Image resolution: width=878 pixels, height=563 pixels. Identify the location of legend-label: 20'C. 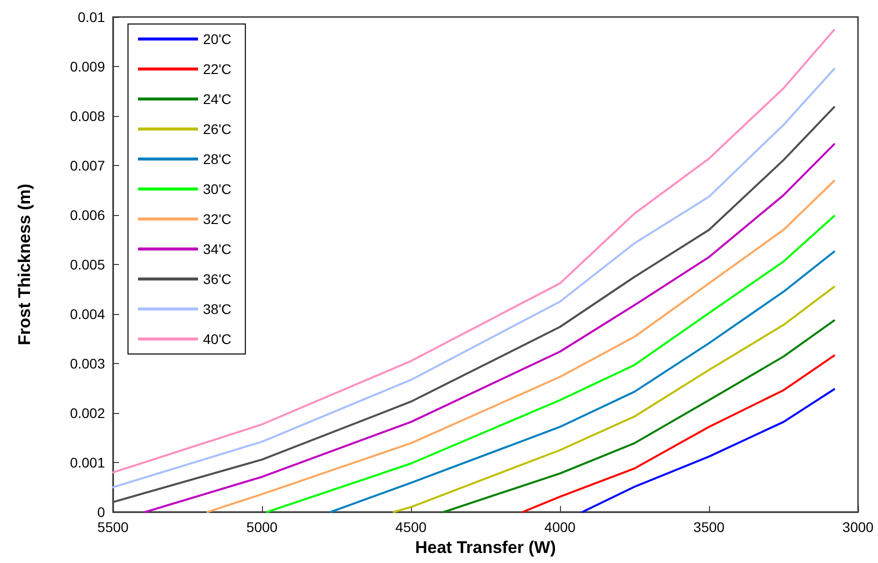
(217, 39).